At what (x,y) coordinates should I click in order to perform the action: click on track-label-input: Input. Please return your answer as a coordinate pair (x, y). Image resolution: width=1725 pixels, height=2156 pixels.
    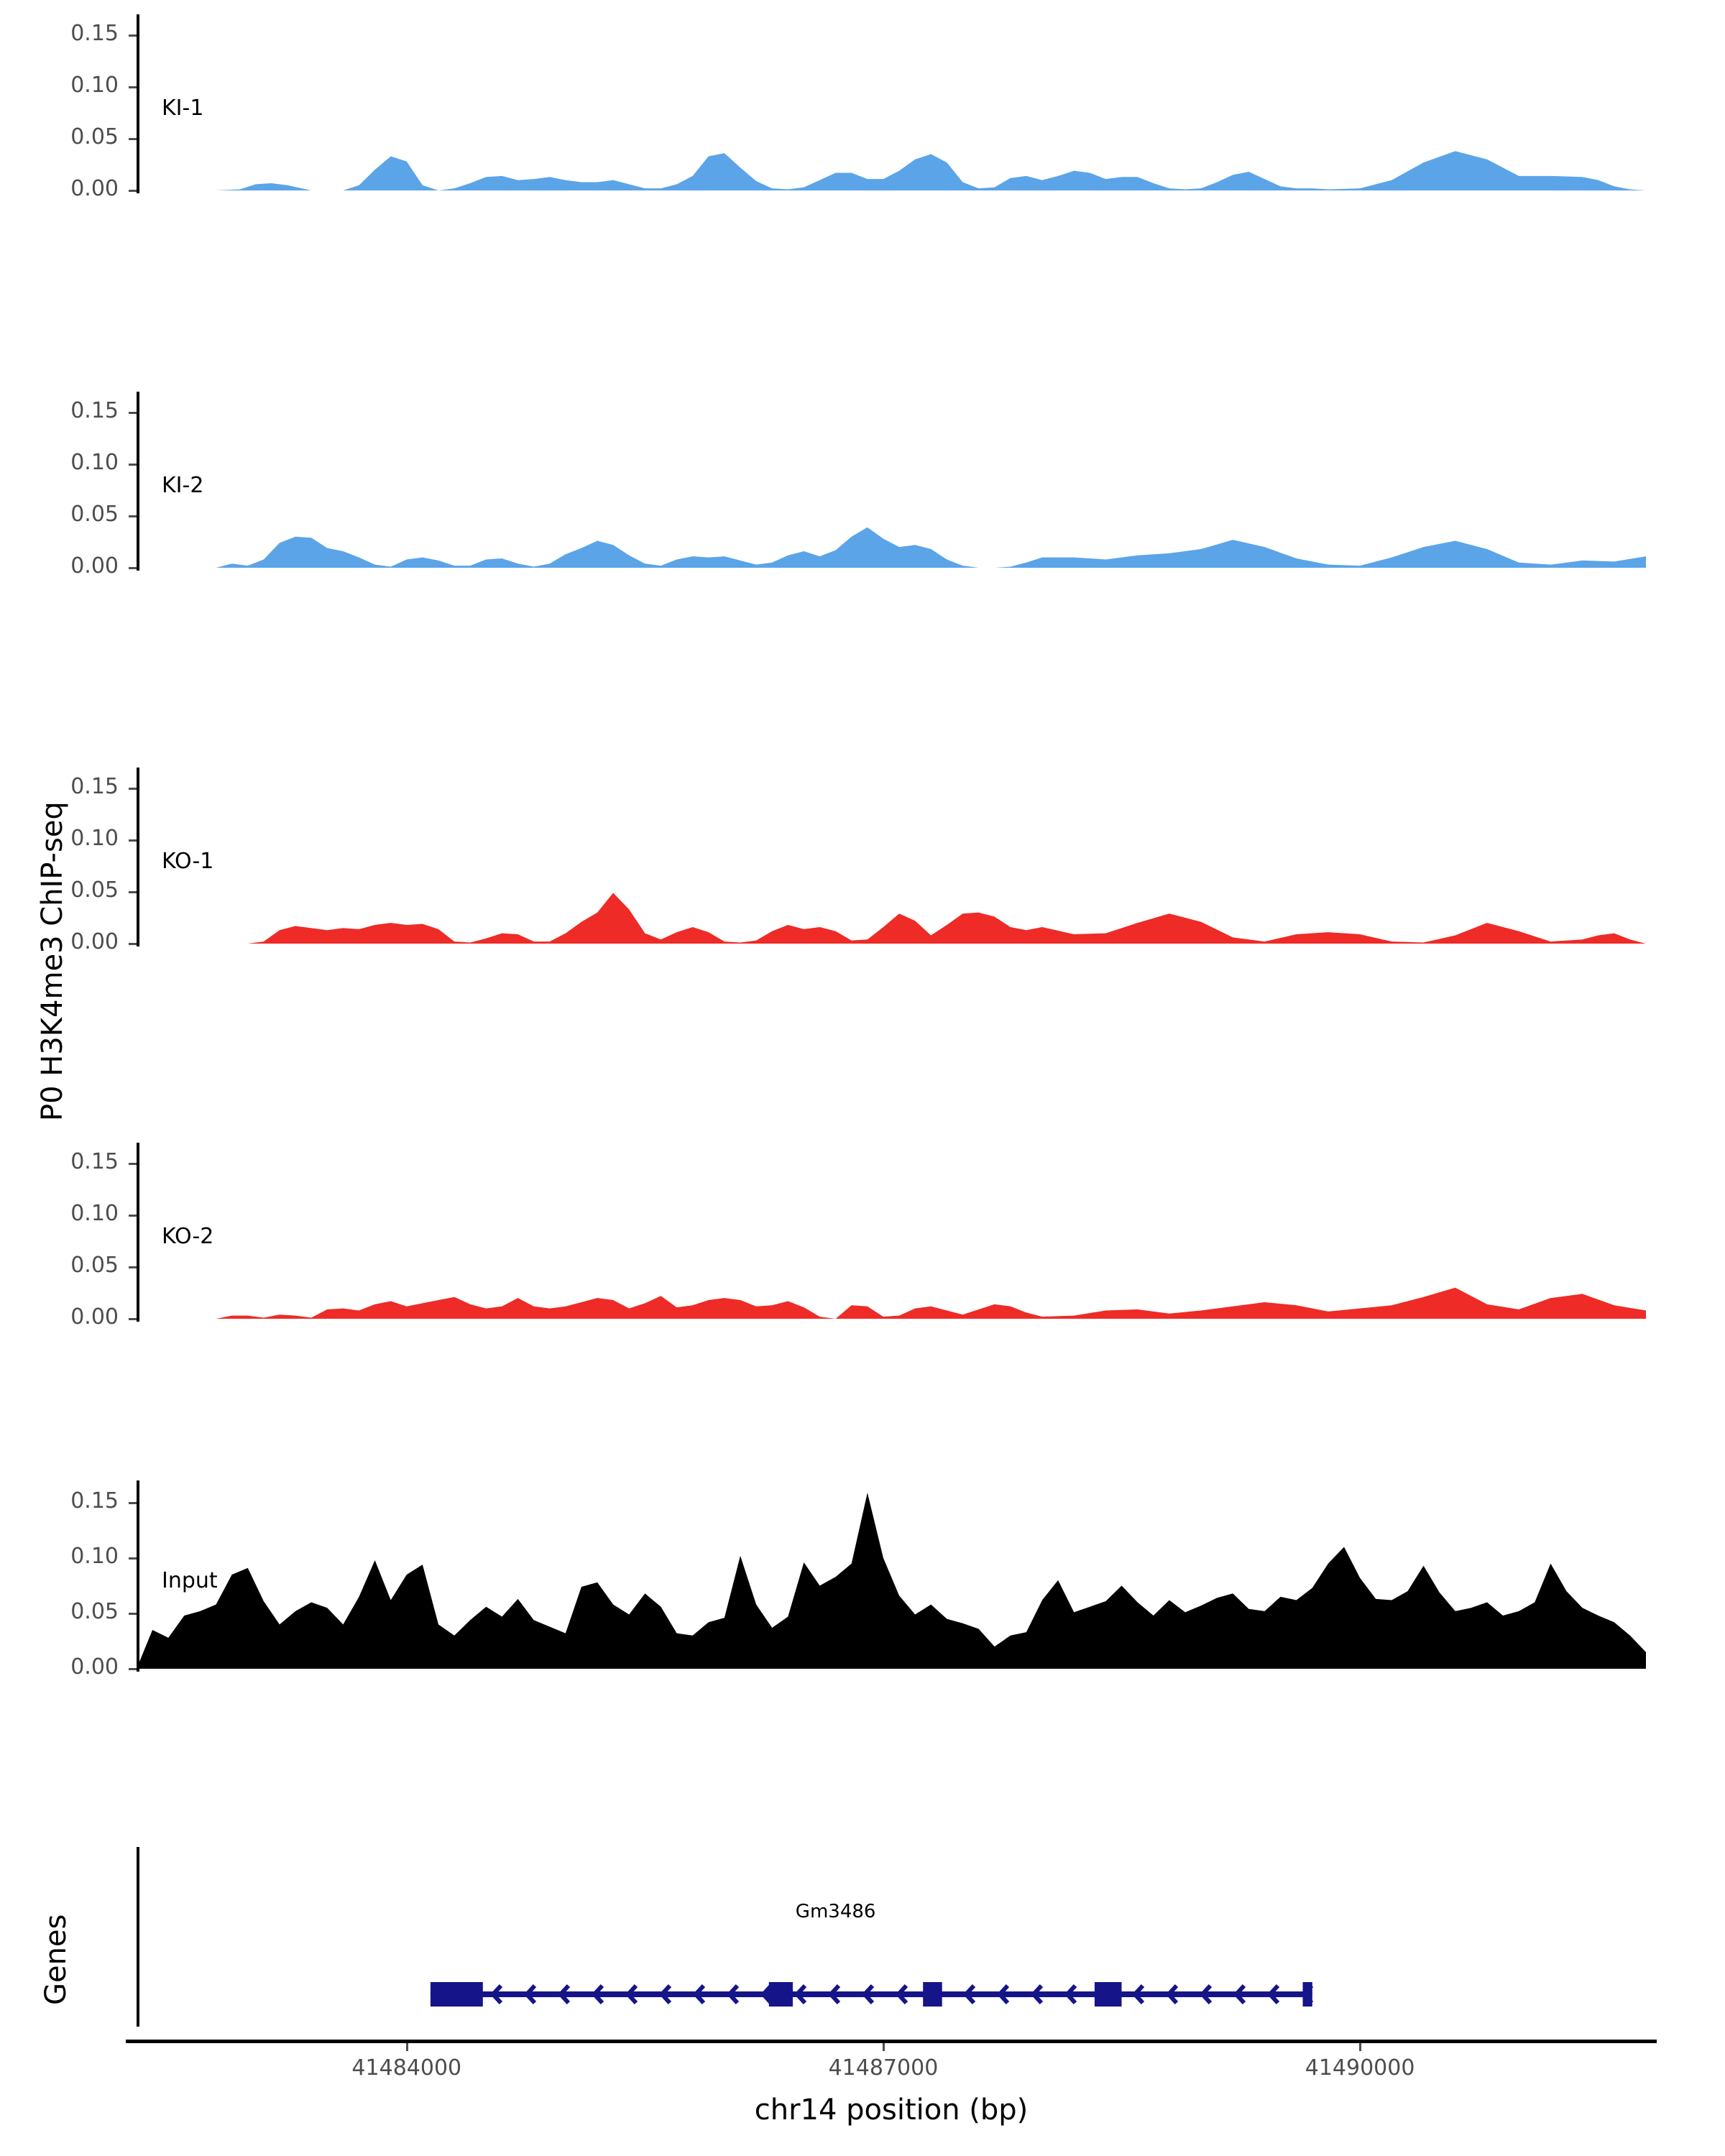
    Looking at the image, I should click on (190, 1580).